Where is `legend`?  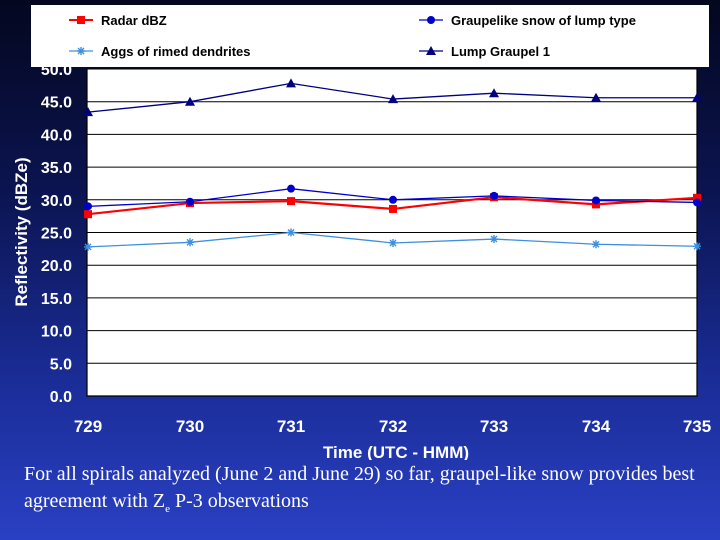
legend is located at coordinates (370, 36).